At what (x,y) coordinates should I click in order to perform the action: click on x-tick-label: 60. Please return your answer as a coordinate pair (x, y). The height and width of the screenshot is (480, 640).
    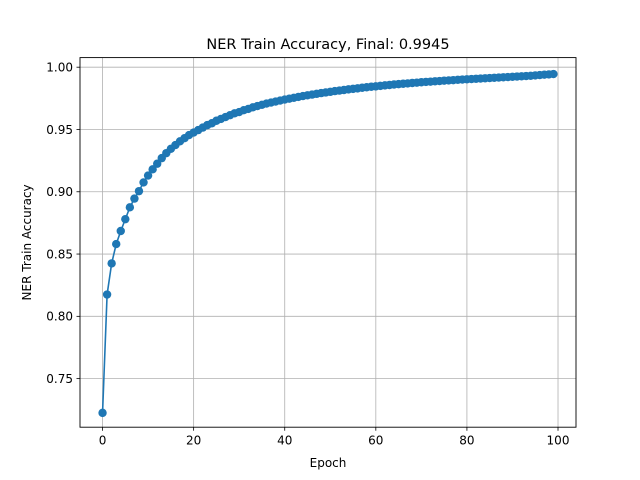
    Looking at the image, I should click on (375, 441).